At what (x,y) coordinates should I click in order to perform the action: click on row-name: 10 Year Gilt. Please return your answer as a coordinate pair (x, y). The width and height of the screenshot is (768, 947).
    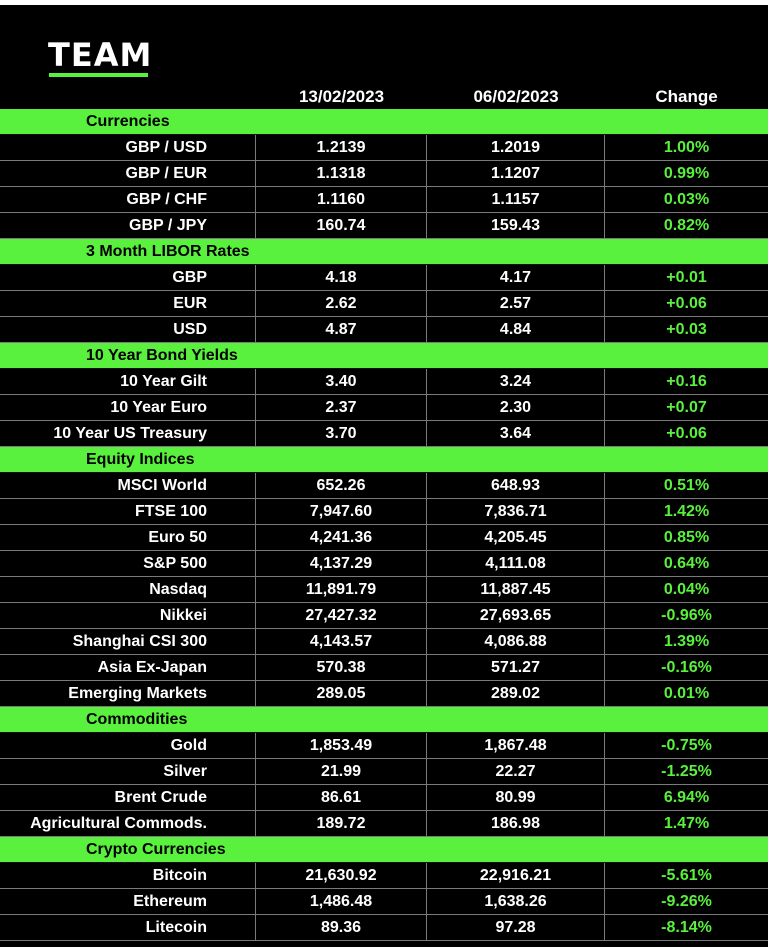
    Looking at the image, I should click on (128, 381).